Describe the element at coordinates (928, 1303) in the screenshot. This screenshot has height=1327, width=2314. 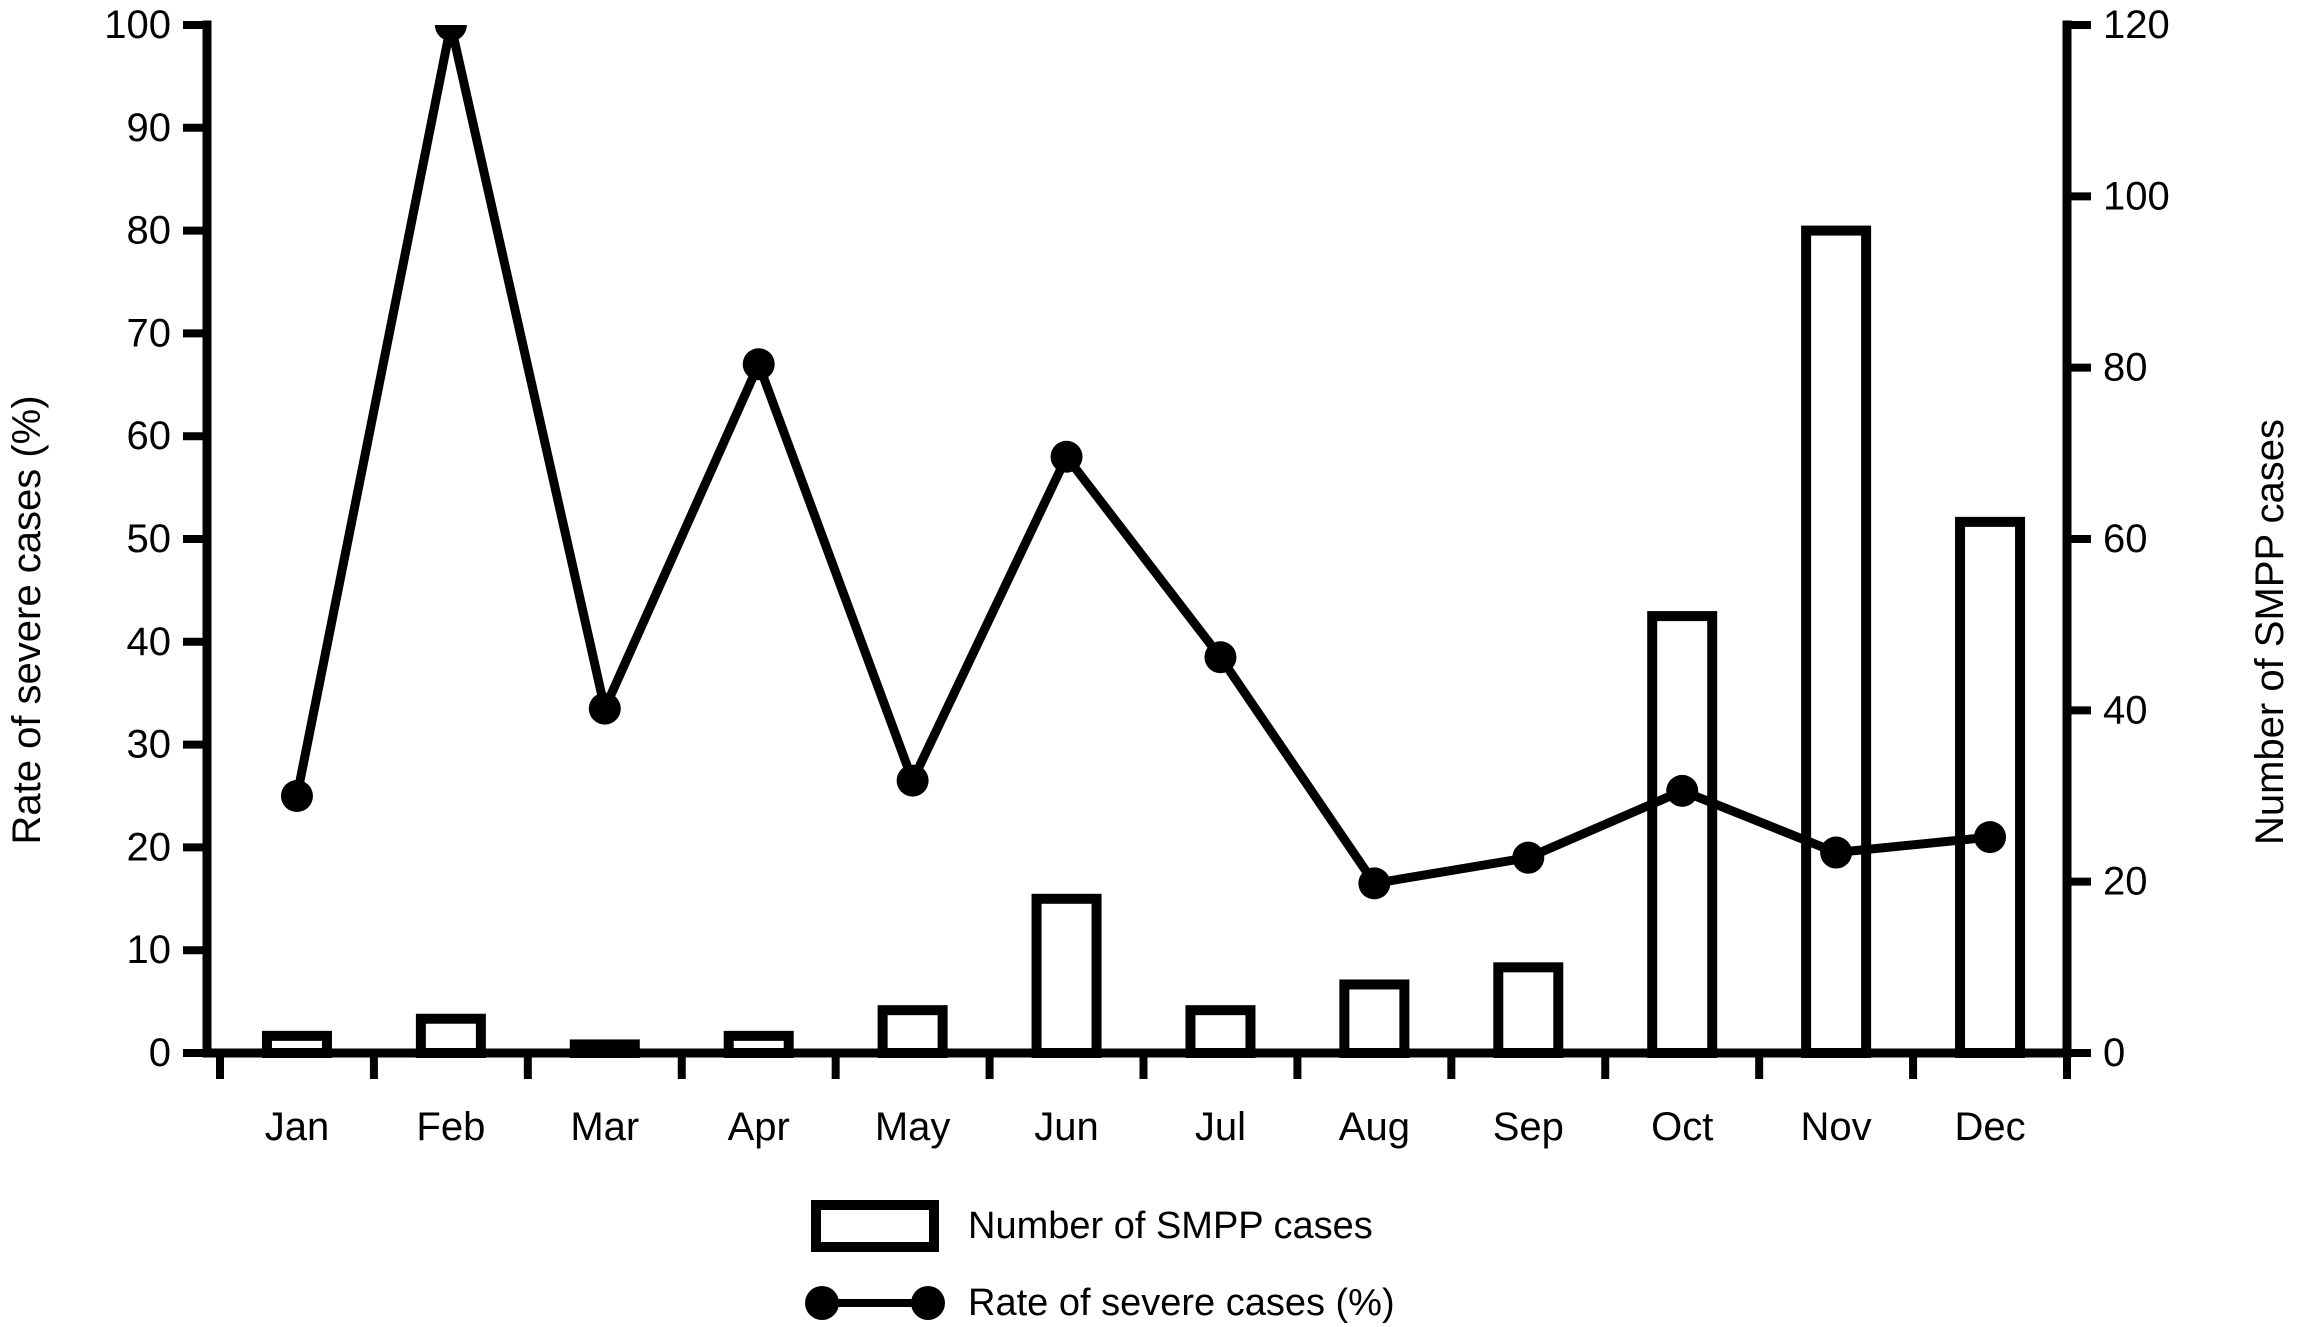
I see `legend-line-marker-right` at that location.